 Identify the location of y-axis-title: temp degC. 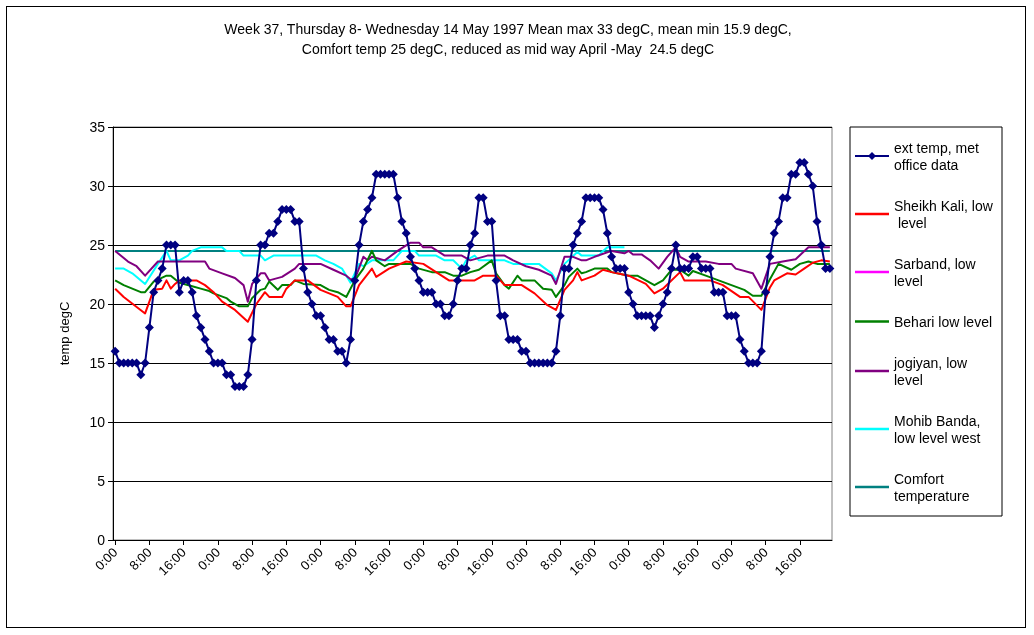
(64, 333).